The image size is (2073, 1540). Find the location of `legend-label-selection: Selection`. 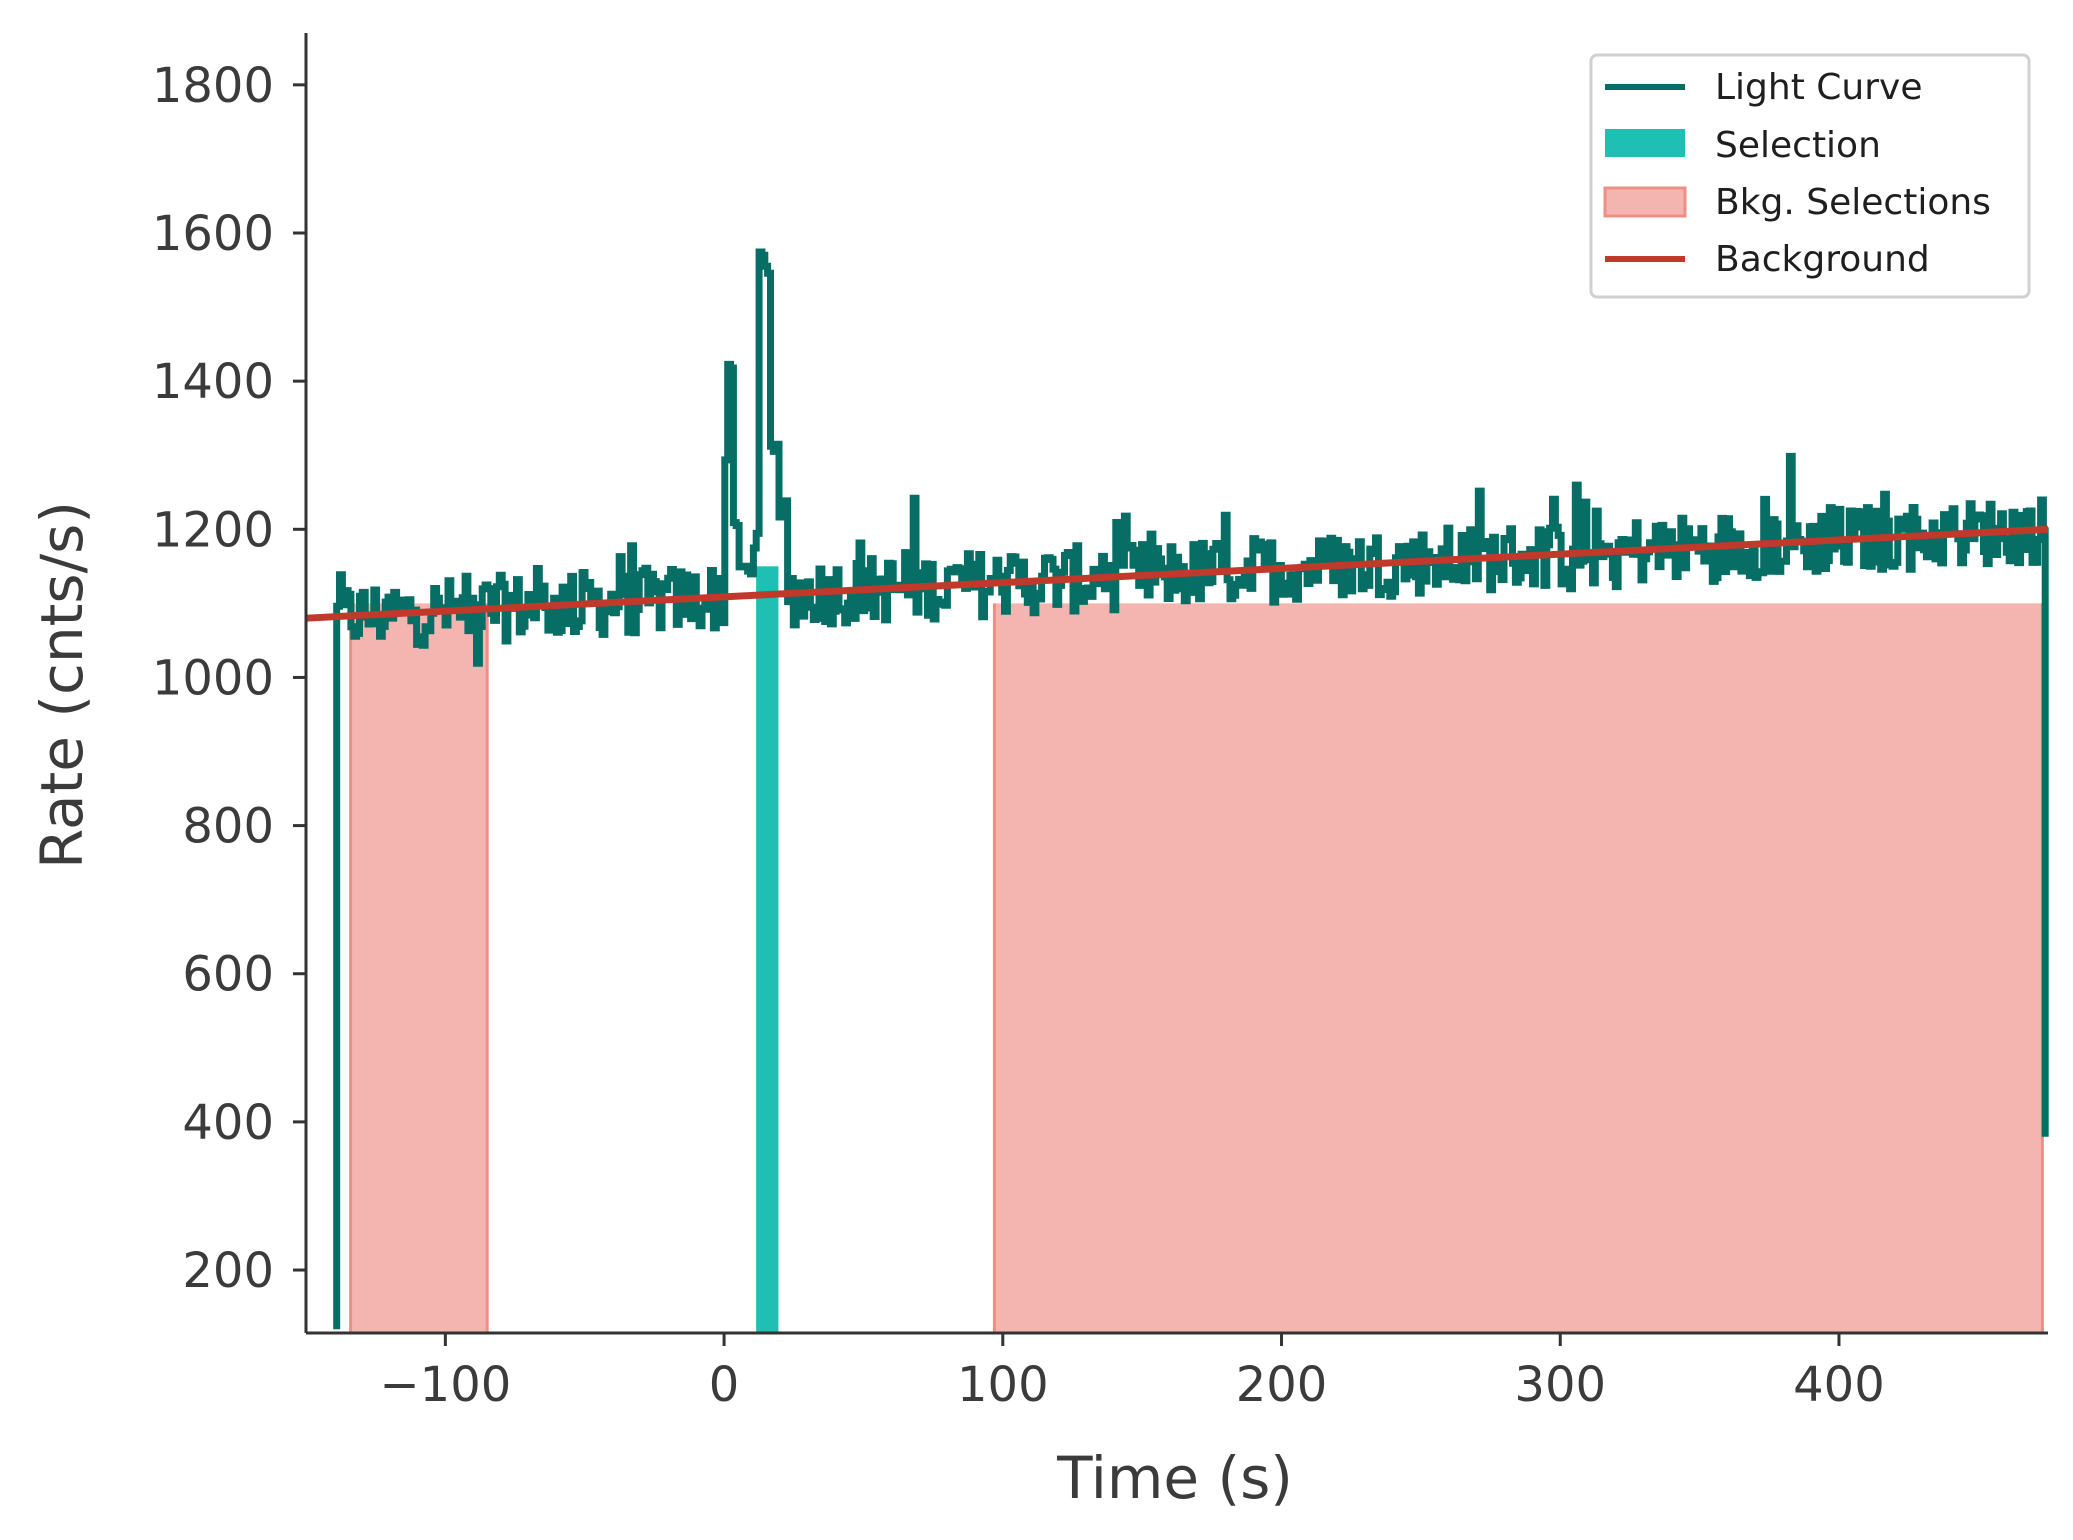

legend-label-selection: Selection is located at coordinates (1798, 145).